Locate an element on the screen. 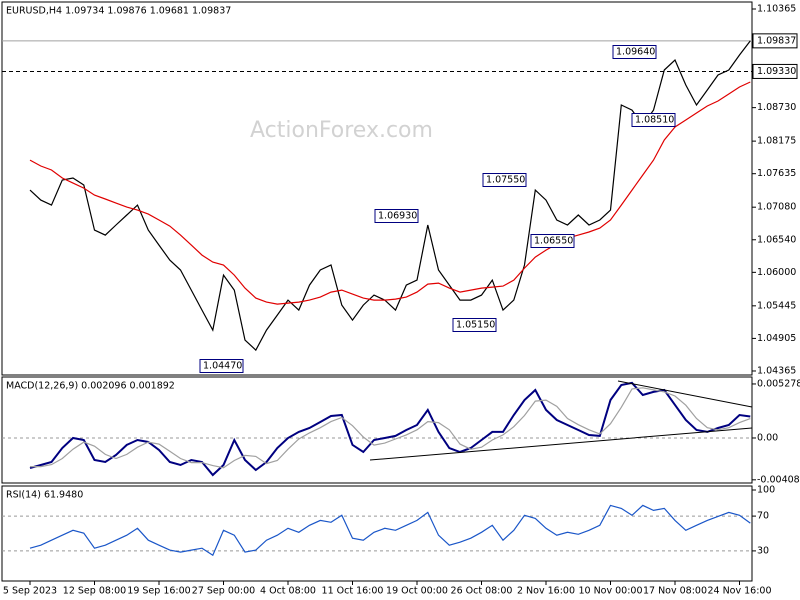 The image size is (800, 600). x-tick-label: 4 Oct 08:00 is located at coordinates (288, 591).